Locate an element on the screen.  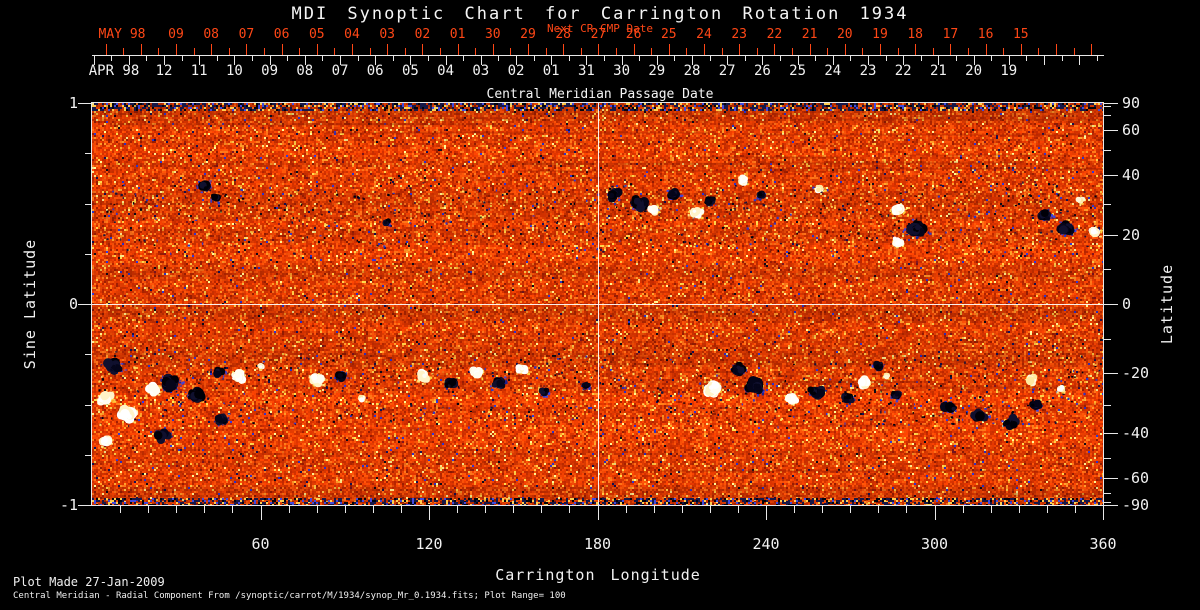
cmp-next-date-label: 02 is located at coordinates (422, 34).